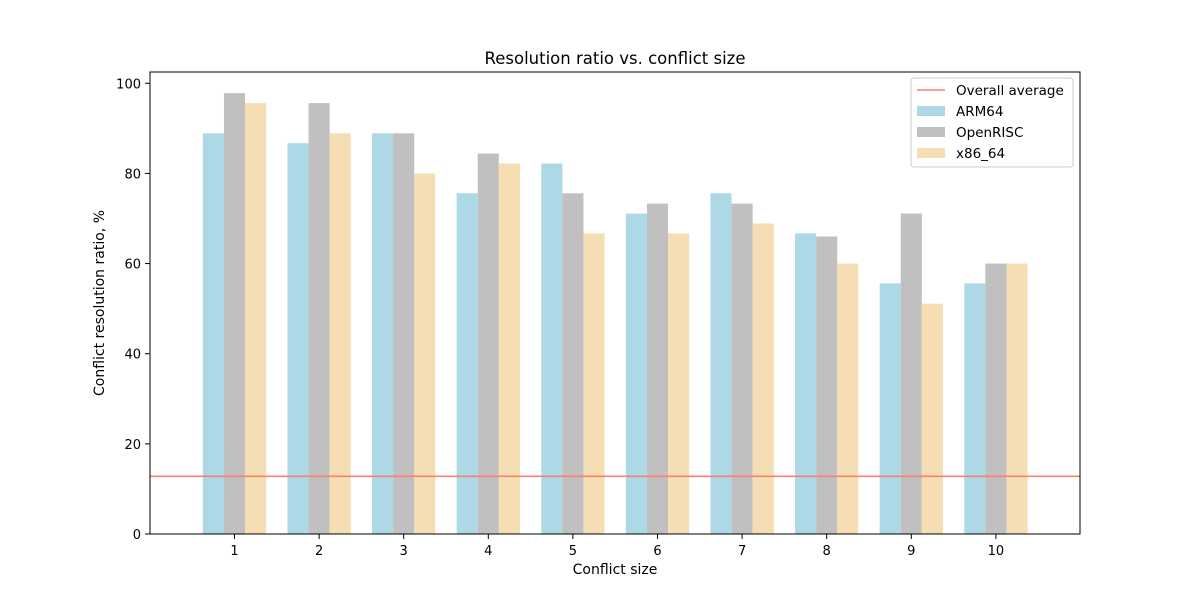 This screenshot has height=600, width=1200. Describe the element at coordinates (979, 112) in the screenshot. I see `legend-label-arm64: ARM64` at that location.